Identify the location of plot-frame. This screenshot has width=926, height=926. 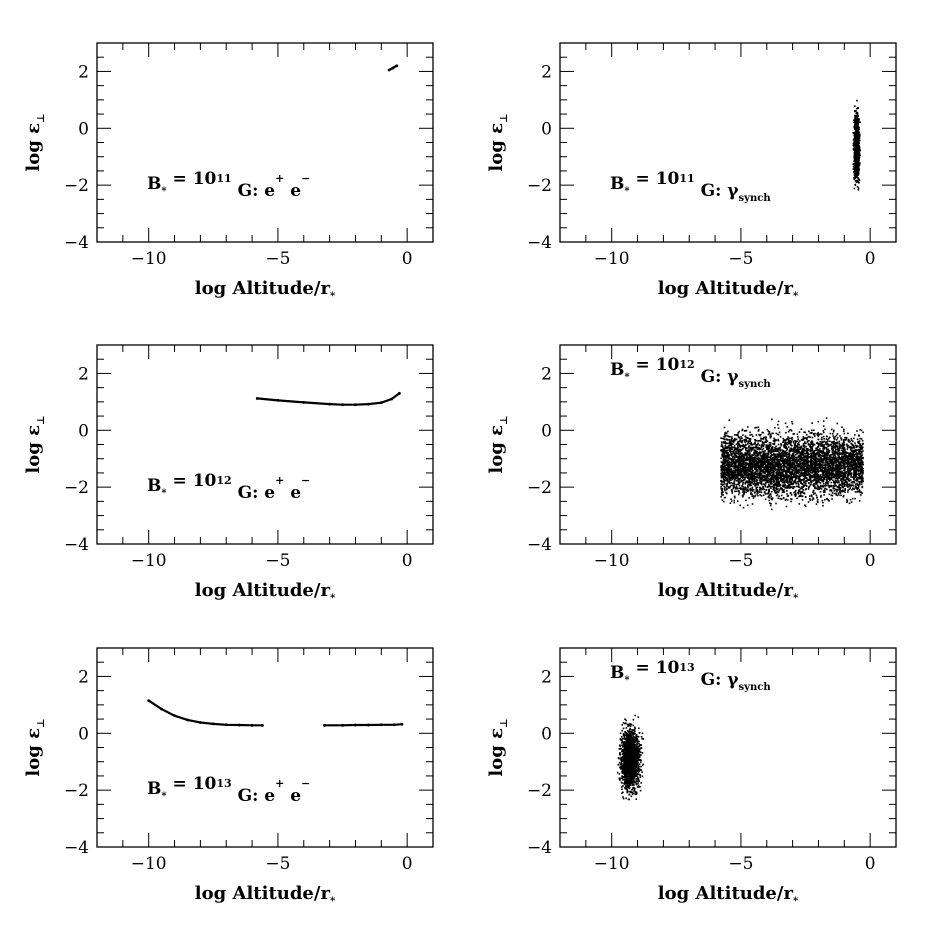
(728, 142).